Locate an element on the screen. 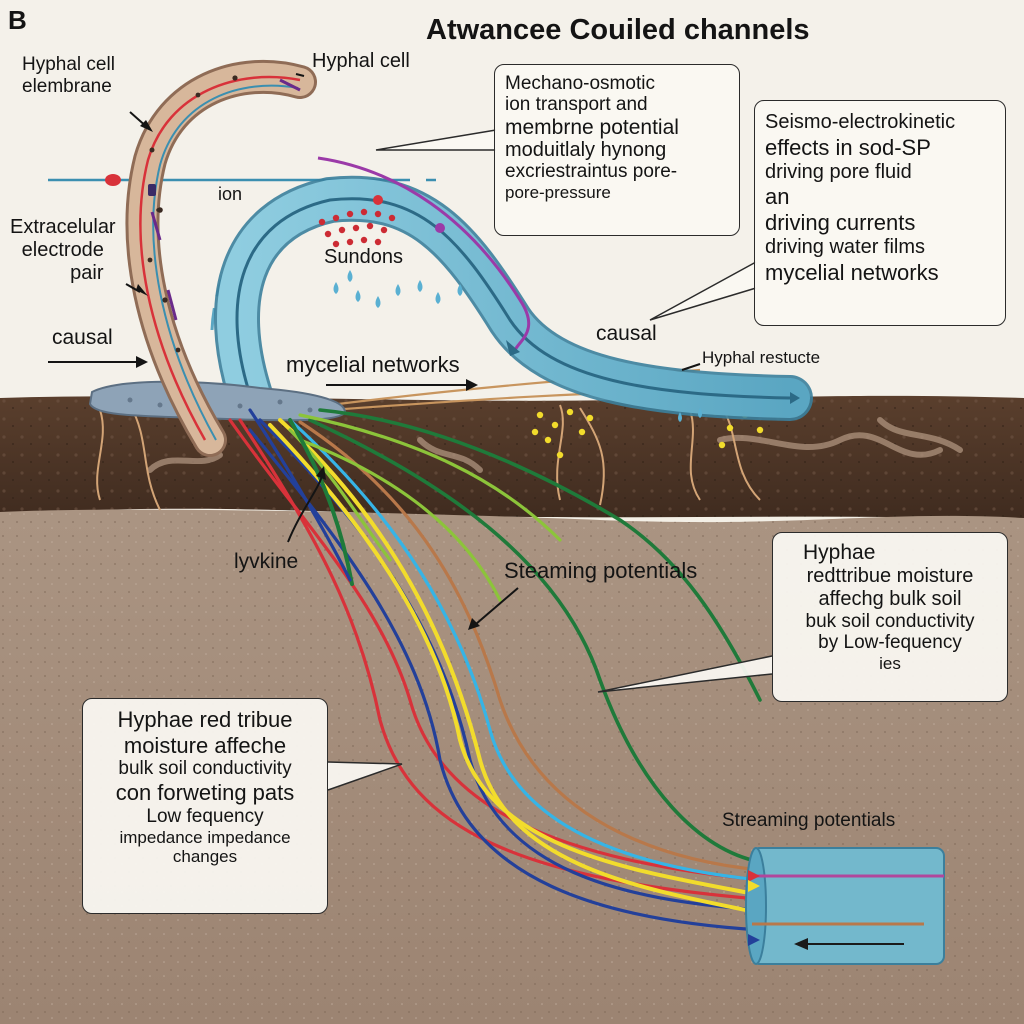 The image size is (1024, 1024). label-causal-right: causal is located at coordinates (626, 333).